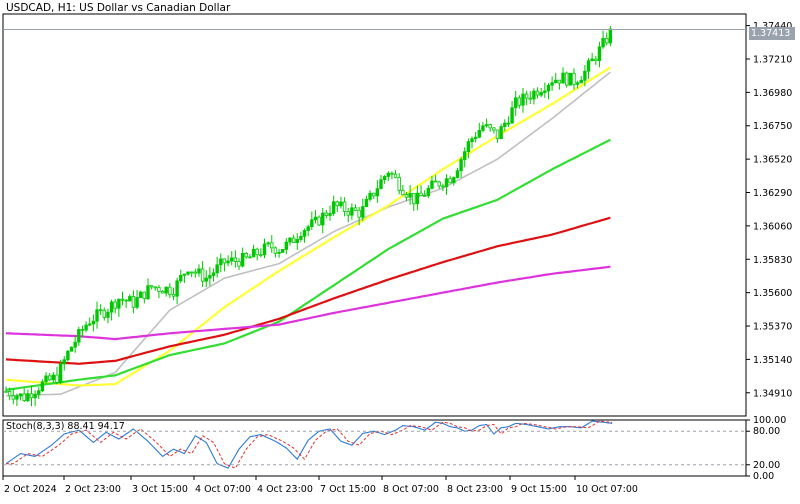 This screenshot has height=504, width=800. Describe the element at coordinates (30, 489) in the screenshot. I see `x-tick-label: 2 Oct 2024` at that location.